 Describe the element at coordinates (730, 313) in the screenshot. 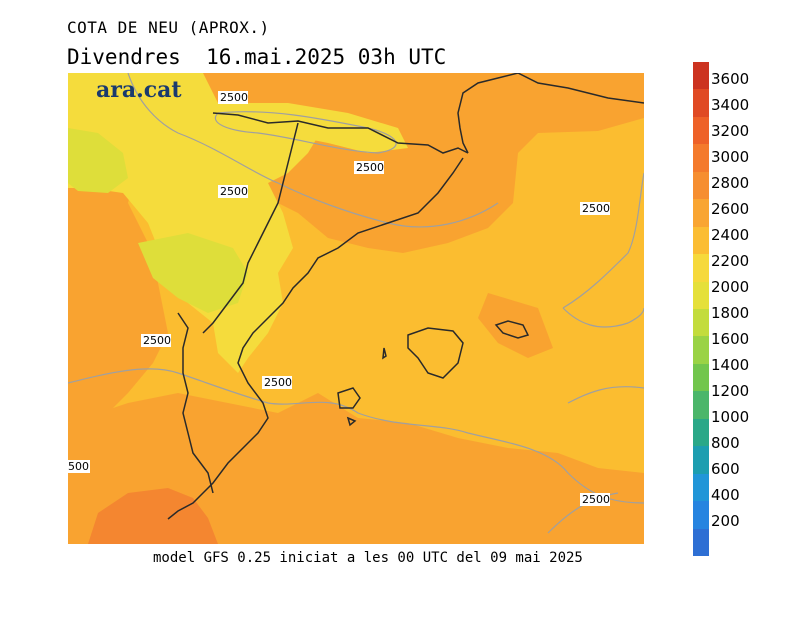

I see `legend-label: 1800` at that location.